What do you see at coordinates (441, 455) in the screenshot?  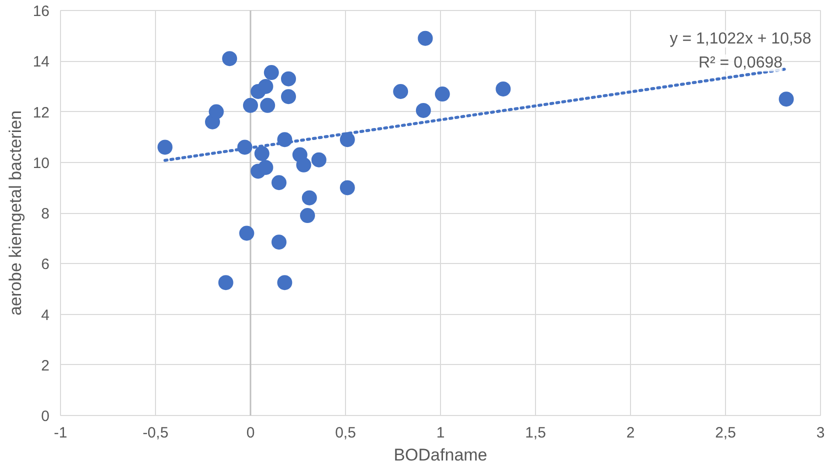 I see `x-axis-title: BODafname` at bounding box center [441, 455].